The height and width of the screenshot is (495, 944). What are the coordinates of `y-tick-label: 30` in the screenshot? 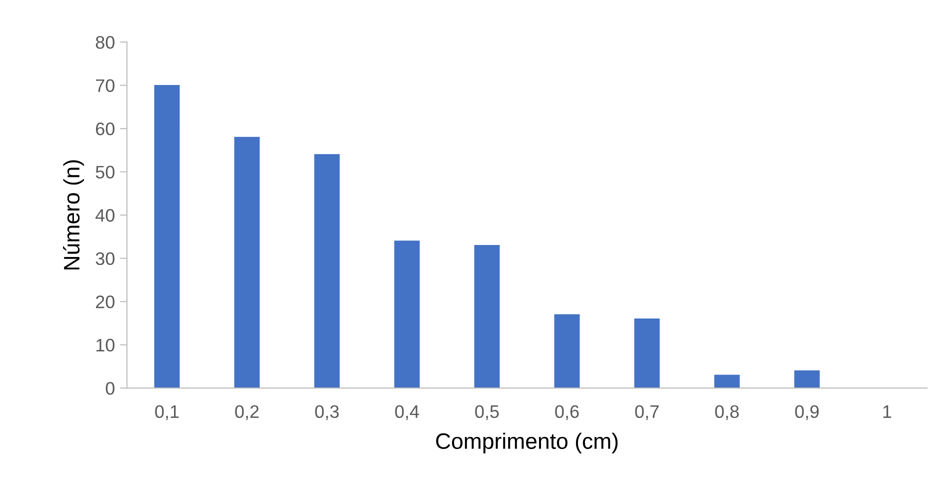 It's located at (105, 259).